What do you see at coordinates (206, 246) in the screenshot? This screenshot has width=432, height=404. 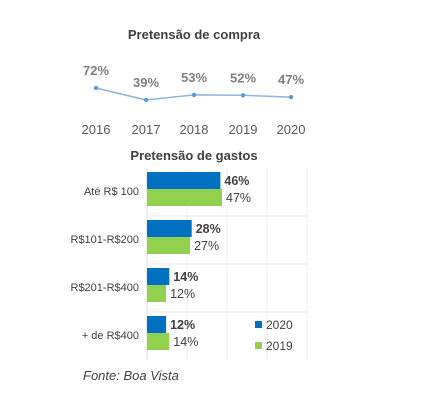 I see `bar-data-label: 27%` at bounding box center [206, 246].